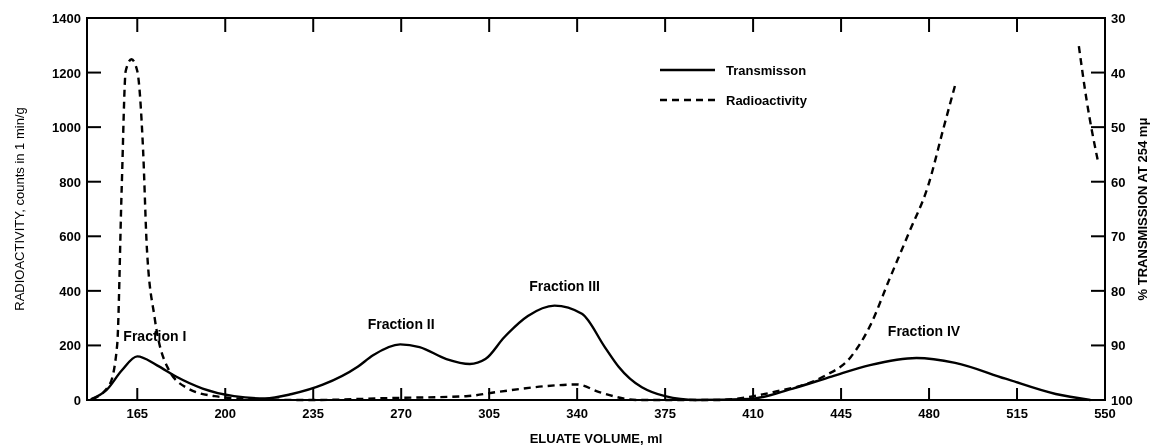 The width and height of the screenshot is (1157, 447). Describe the element at coordinates (401, 324) in the screenshot. I see `annotation: Fraction II` at that location.